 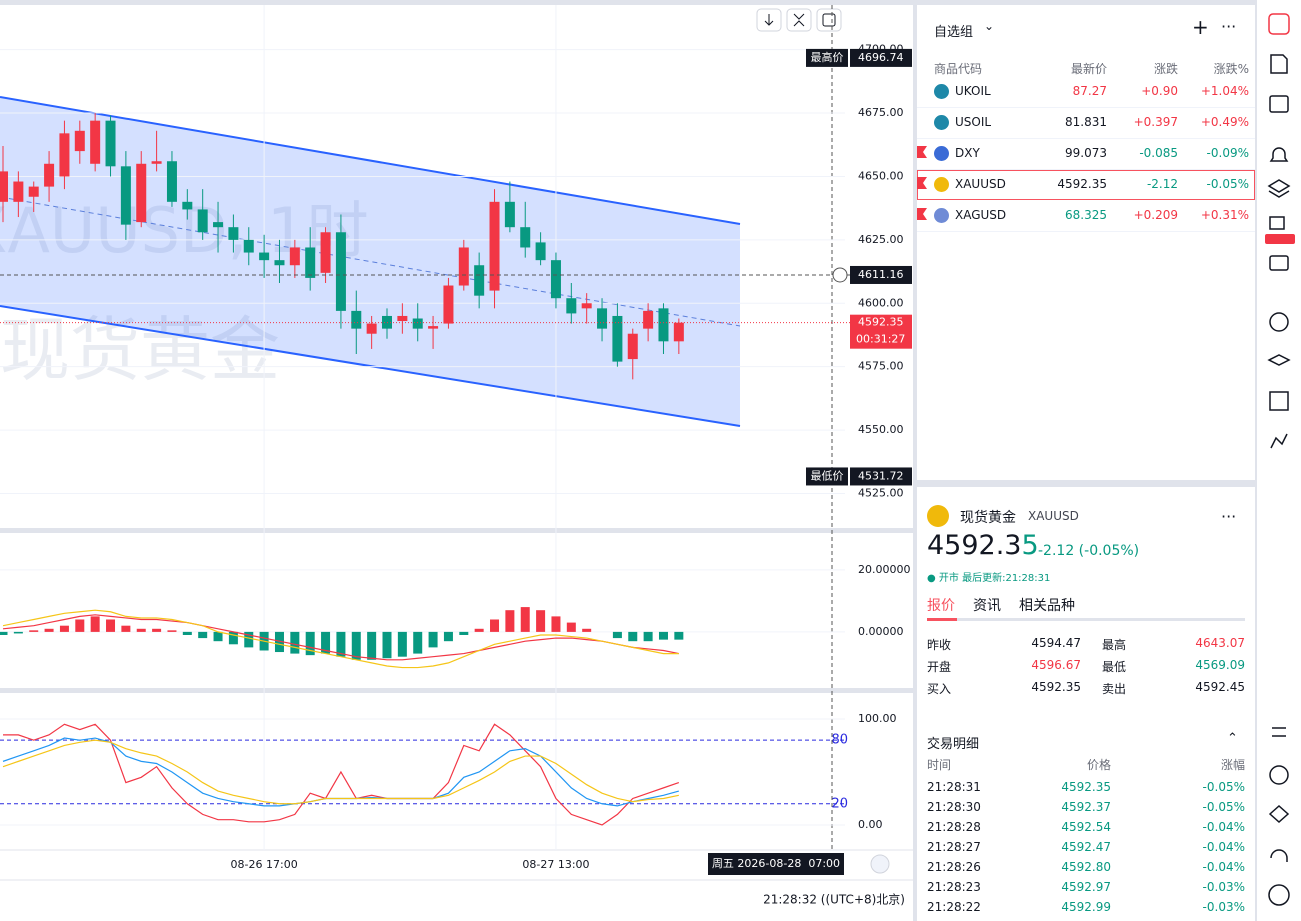 I want to click on cell: 99.073, so click(x=1086, y=153).